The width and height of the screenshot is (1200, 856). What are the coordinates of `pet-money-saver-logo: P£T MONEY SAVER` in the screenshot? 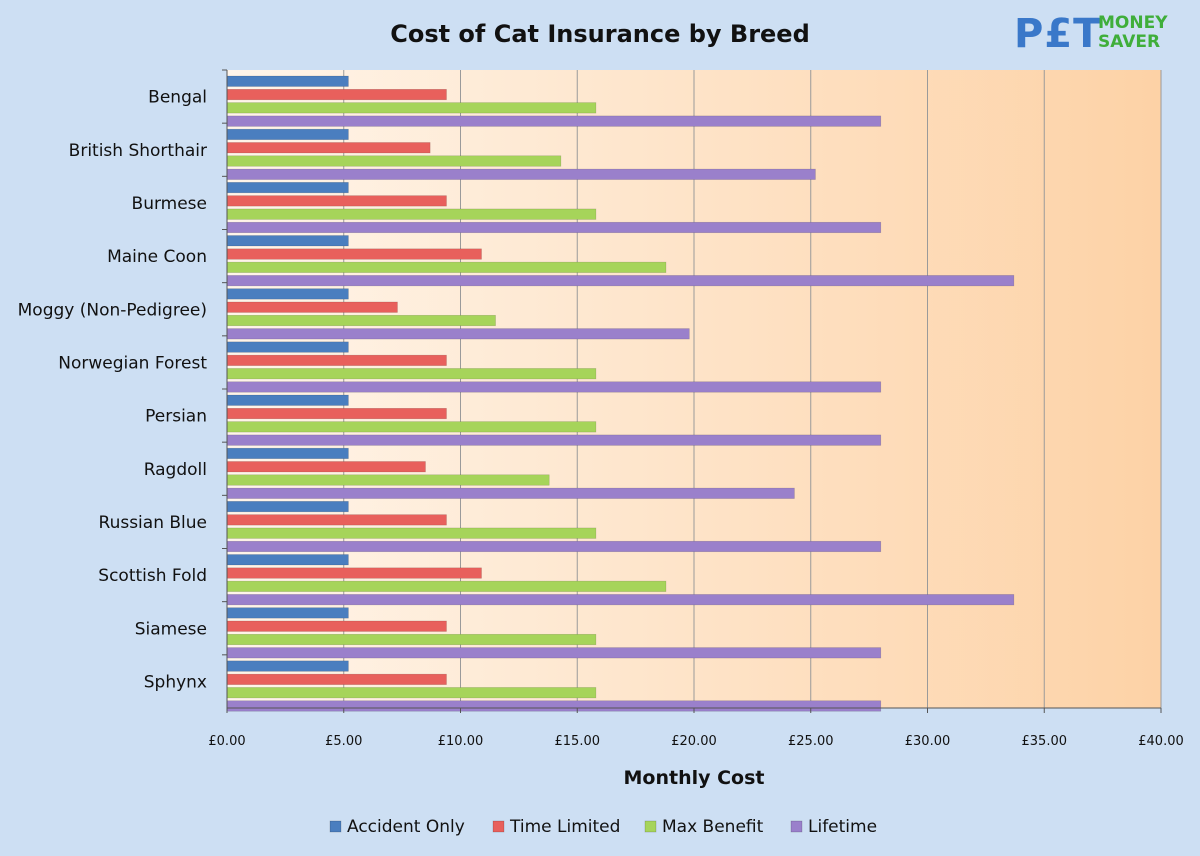 It's located at (1094, 36).